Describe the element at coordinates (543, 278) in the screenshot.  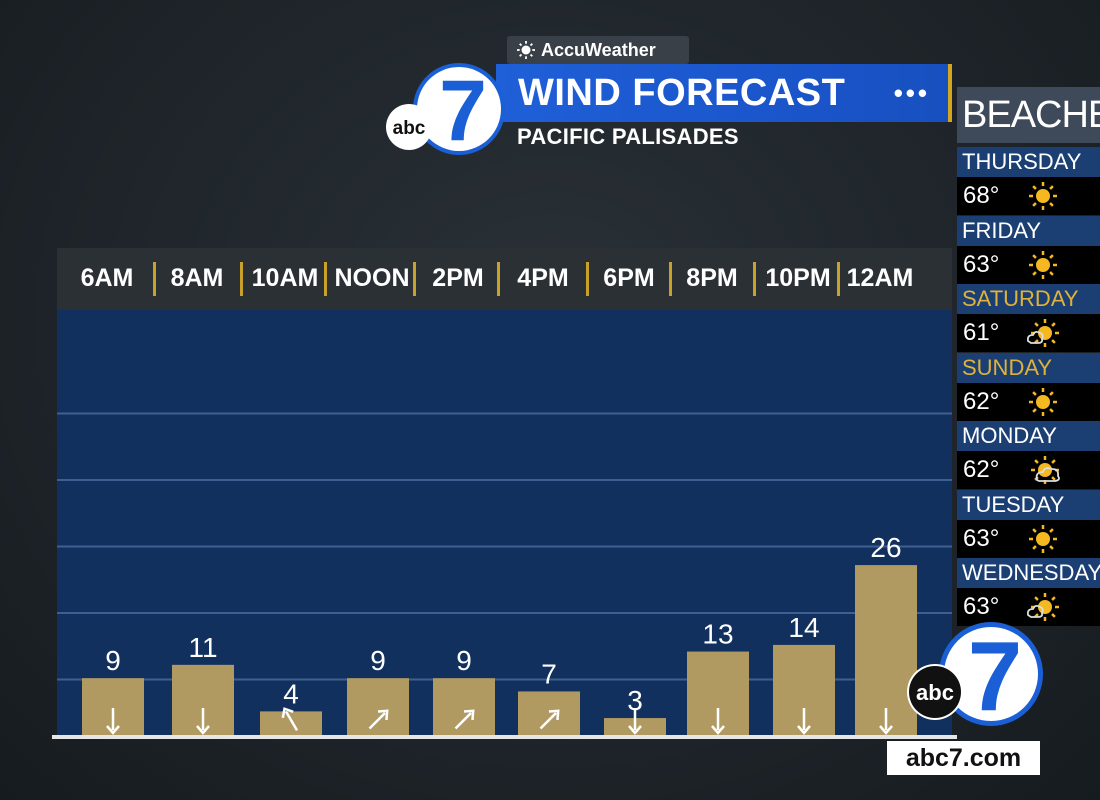
I see `time-label-4pm: 4PM` at that location.